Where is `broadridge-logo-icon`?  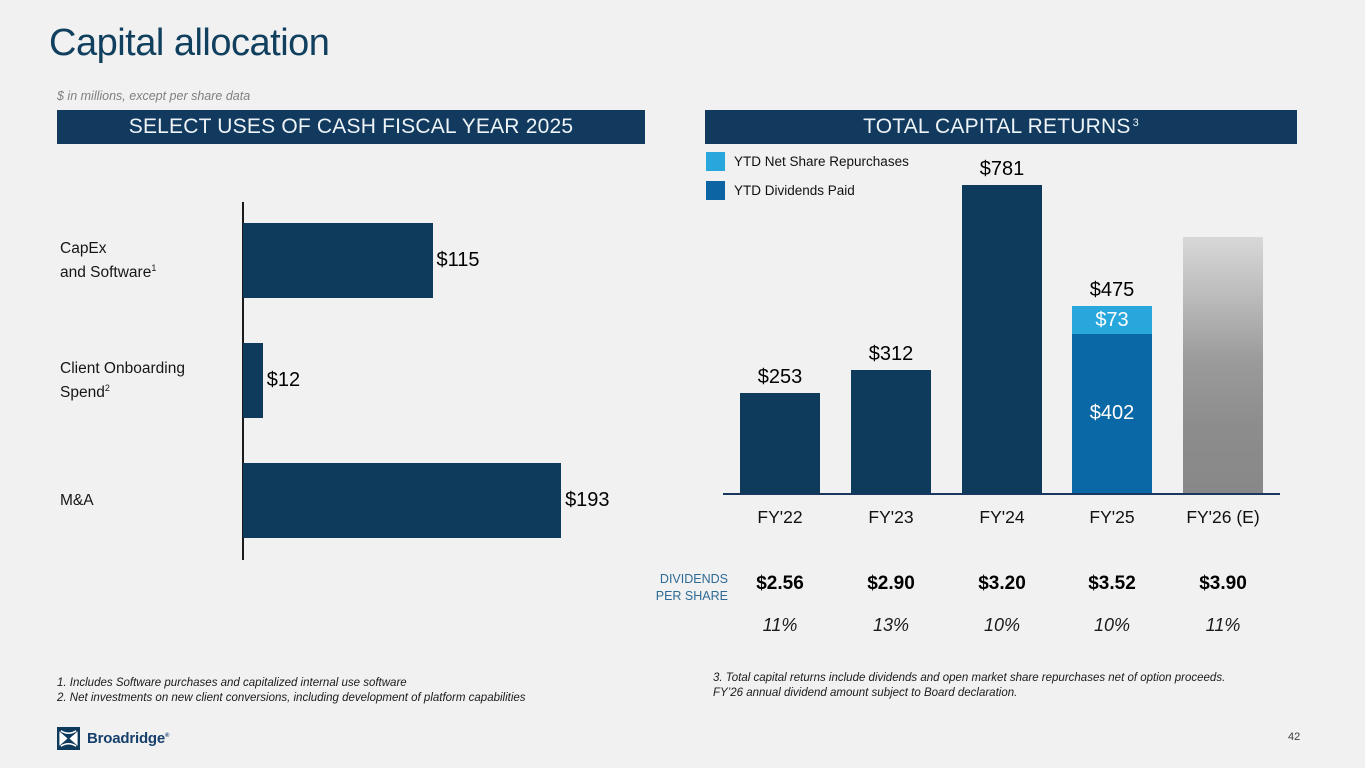 broadridge-logo-icon is located at coordinates (68, 738).